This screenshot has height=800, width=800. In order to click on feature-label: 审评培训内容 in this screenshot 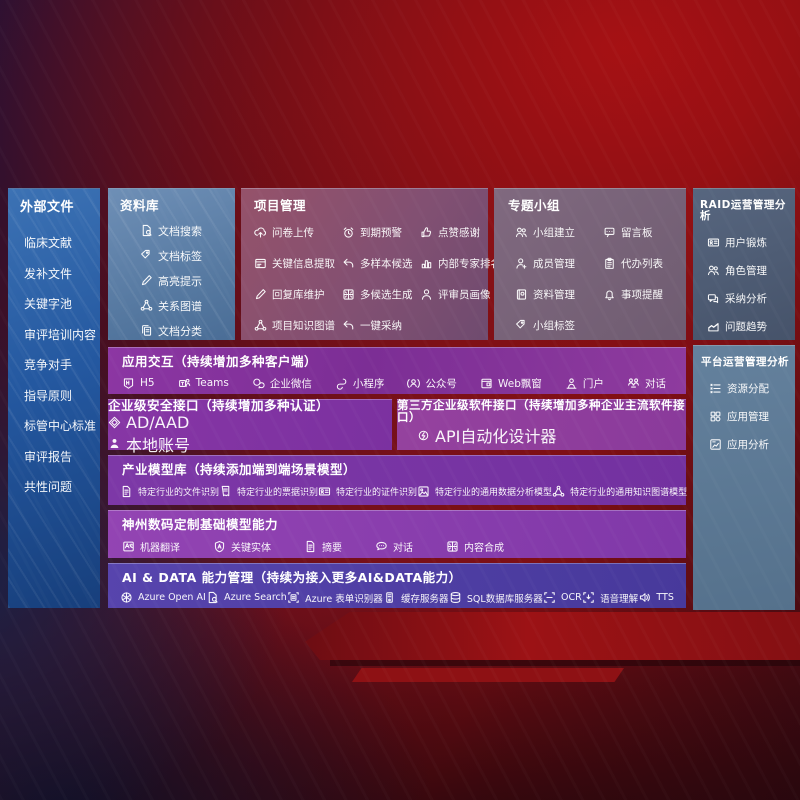, I will do `click(60, 334)`.